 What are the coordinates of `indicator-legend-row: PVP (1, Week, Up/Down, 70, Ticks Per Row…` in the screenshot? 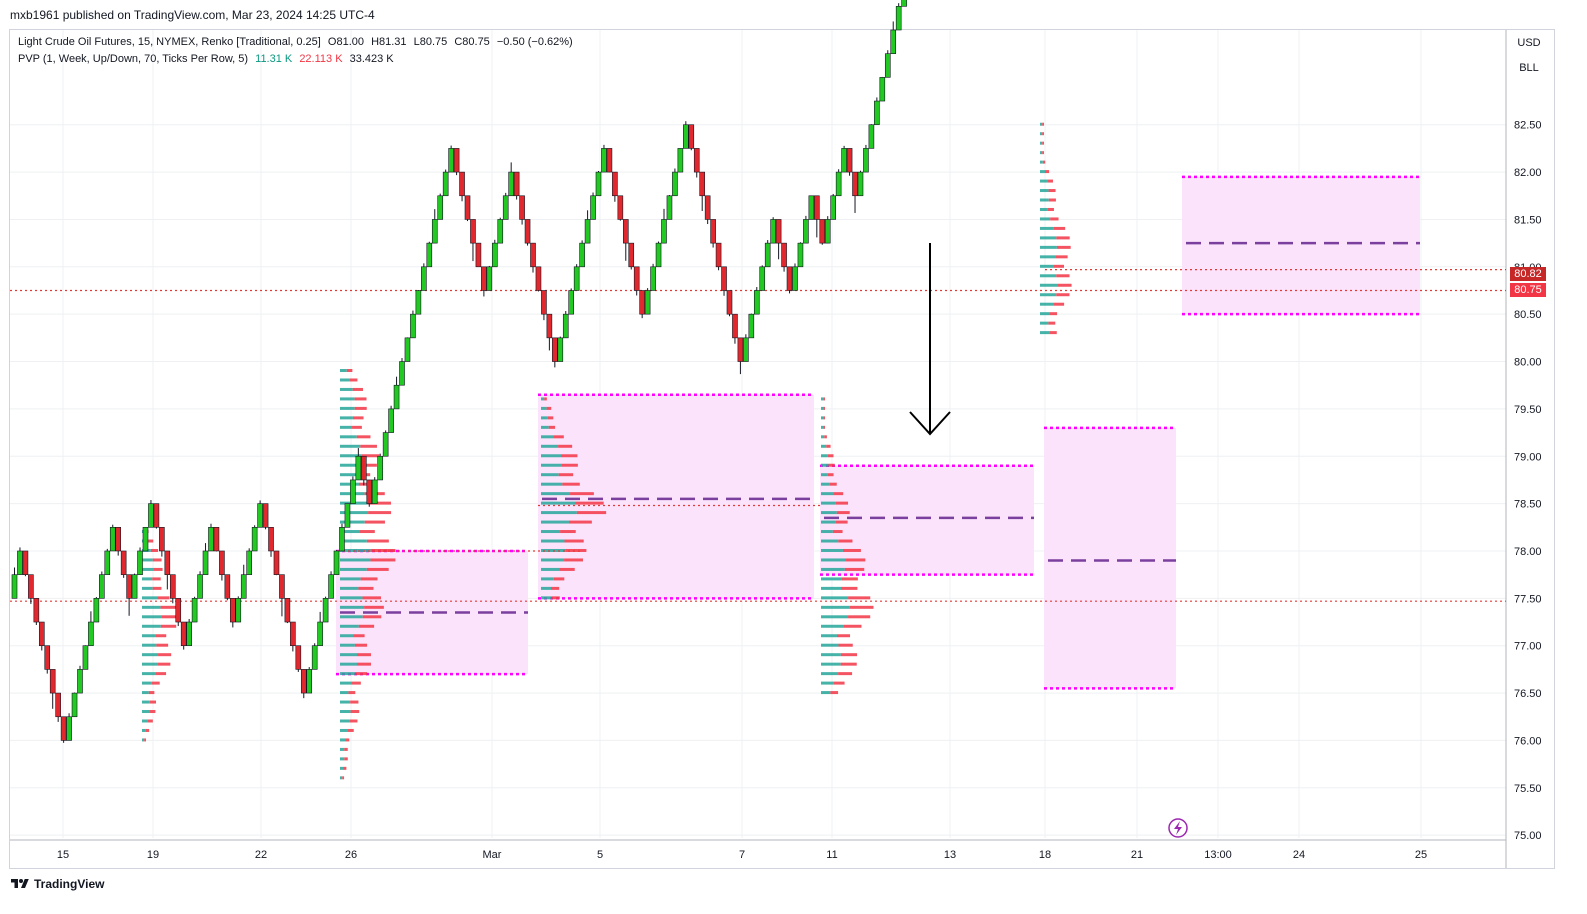 It's located at (297, 59).